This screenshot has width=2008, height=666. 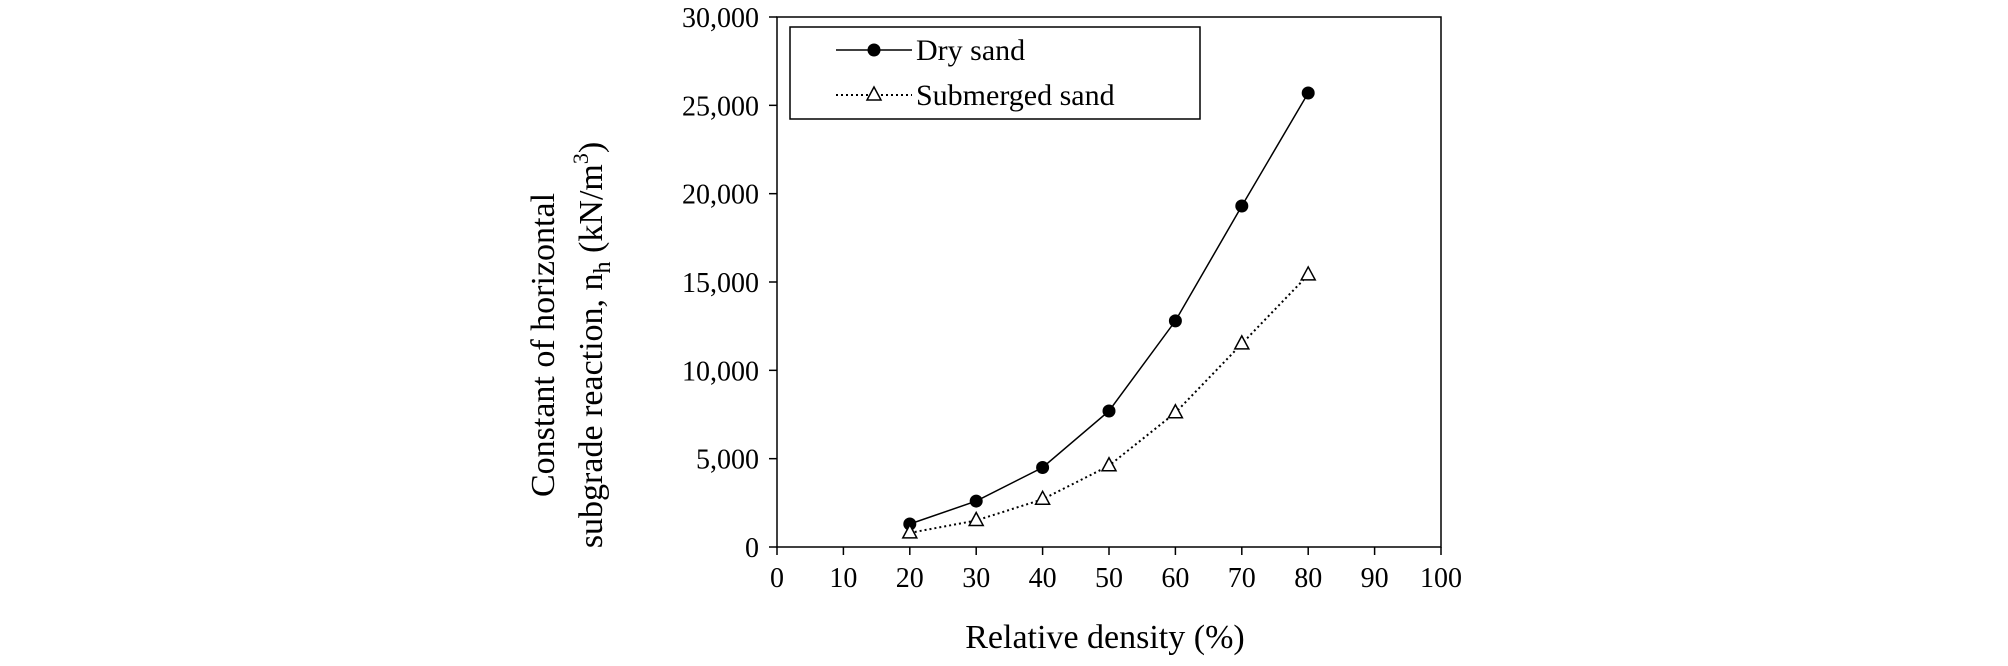 What do you see at coordinates (580, 158) in the screenshot?
I see `y-axis-title-superscript: 3` at bounding box center [580, 158].